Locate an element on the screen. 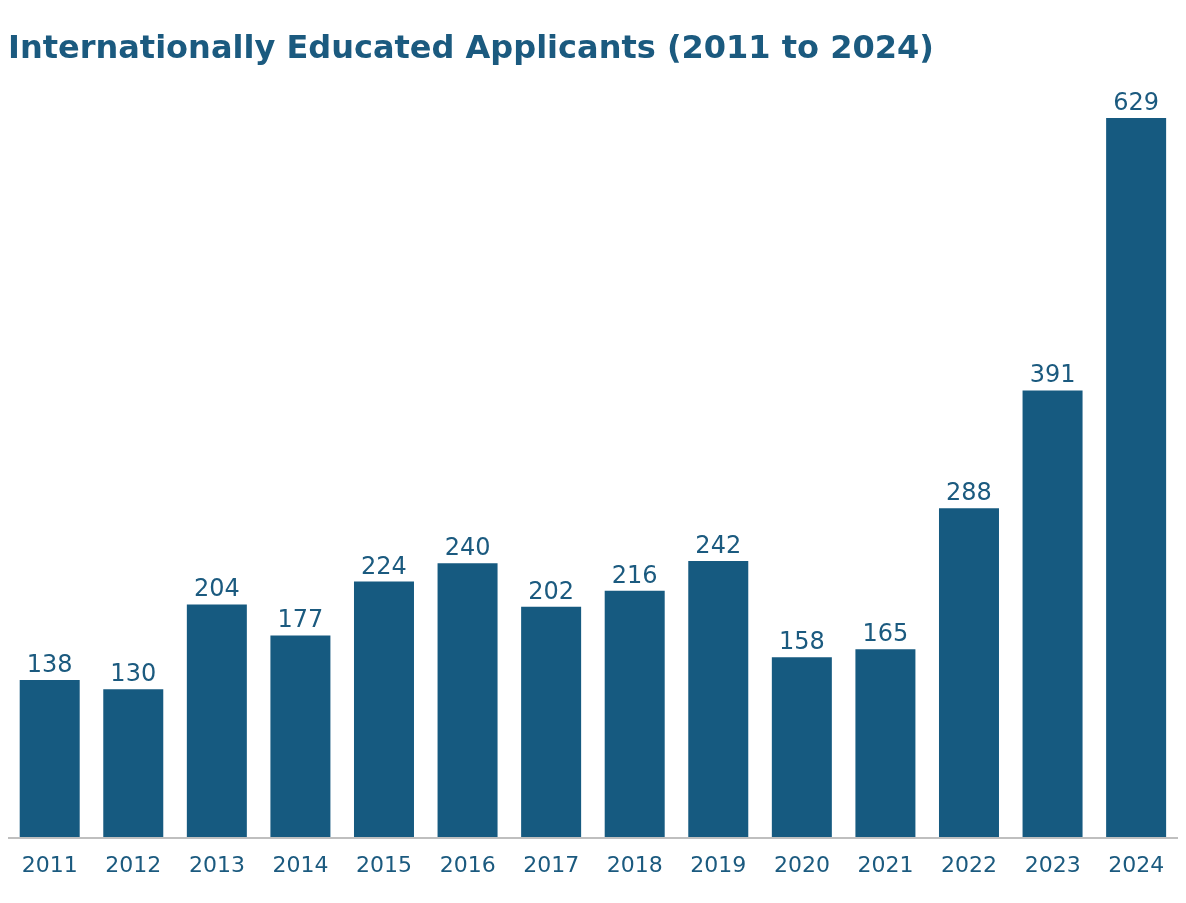 This screenshot has width=1186, height=903. x-tick-label: 2021 is located at coordinates (885, 864).